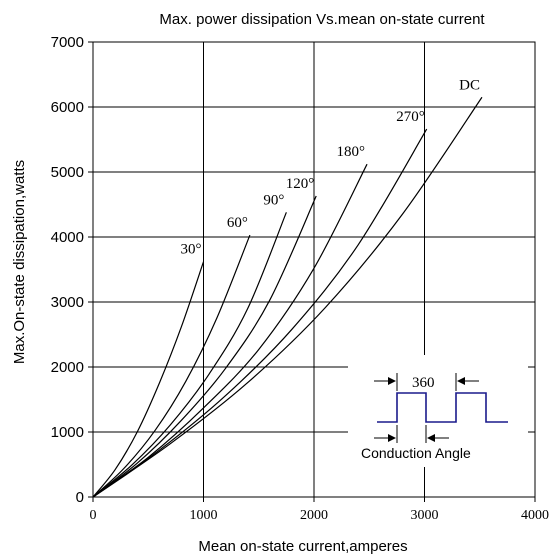 This screenshot has width=557, height=560. Describe the element at coordinates (431, 438) in the screenshot. I see `conduction-arrowhead-right` at that location.